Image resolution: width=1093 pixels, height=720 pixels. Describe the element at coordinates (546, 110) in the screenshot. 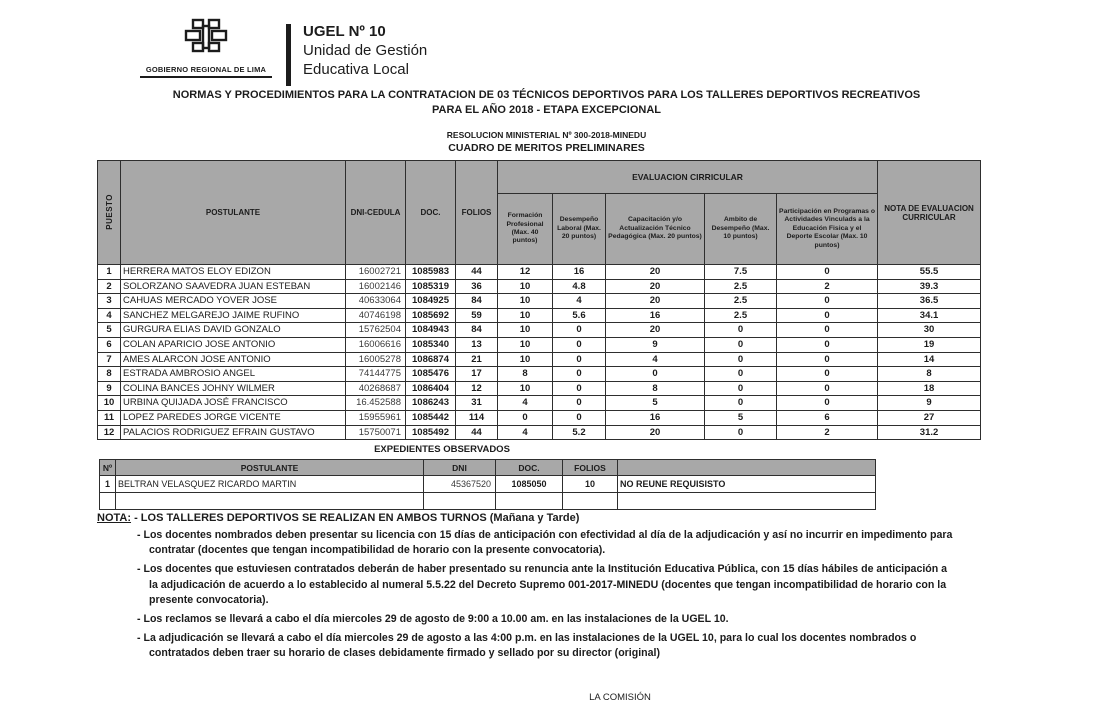

I see `document-title-line2: PARA EL AÑO 2018 - ETAPA EXCEPCIONAL` at that location.